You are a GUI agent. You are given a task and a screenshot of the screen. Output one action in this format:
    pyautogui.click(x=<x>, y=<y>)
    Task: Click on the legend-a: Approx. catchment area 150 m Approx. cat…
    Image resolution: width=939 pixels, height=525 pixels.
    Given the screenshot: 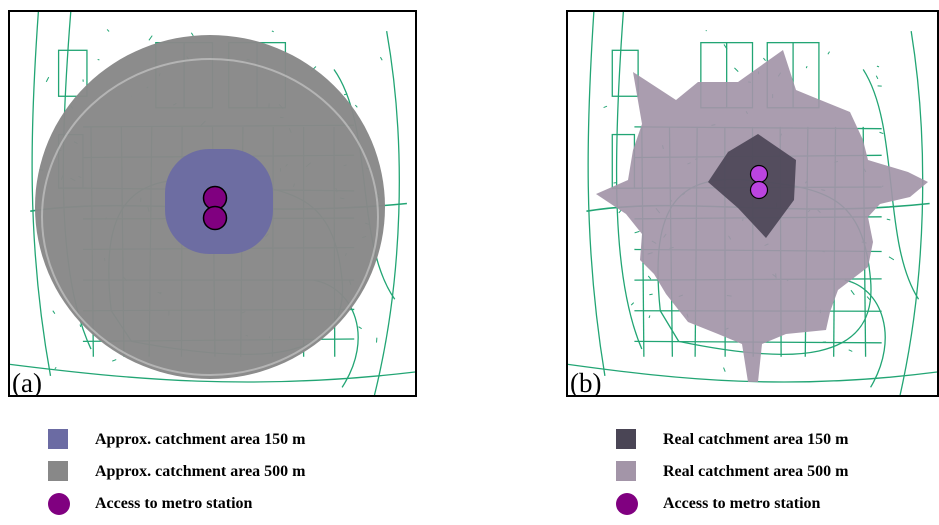 What is the action you would take?
    pyautogui.click(x=258, y=477)
    